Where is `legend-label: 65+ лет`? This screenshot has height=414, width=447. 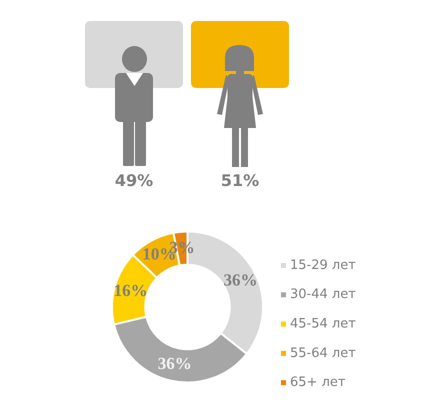
legend-label: 65+ лет is located at coordinates (318, 382).